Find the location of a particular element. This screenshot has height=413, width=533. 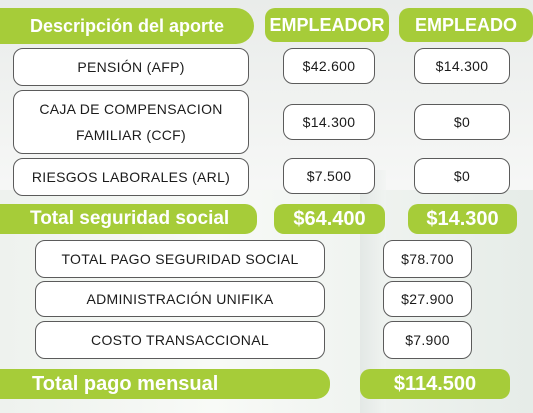

summary-value-social-security: $78.700 is located at coordinates (427, 259).